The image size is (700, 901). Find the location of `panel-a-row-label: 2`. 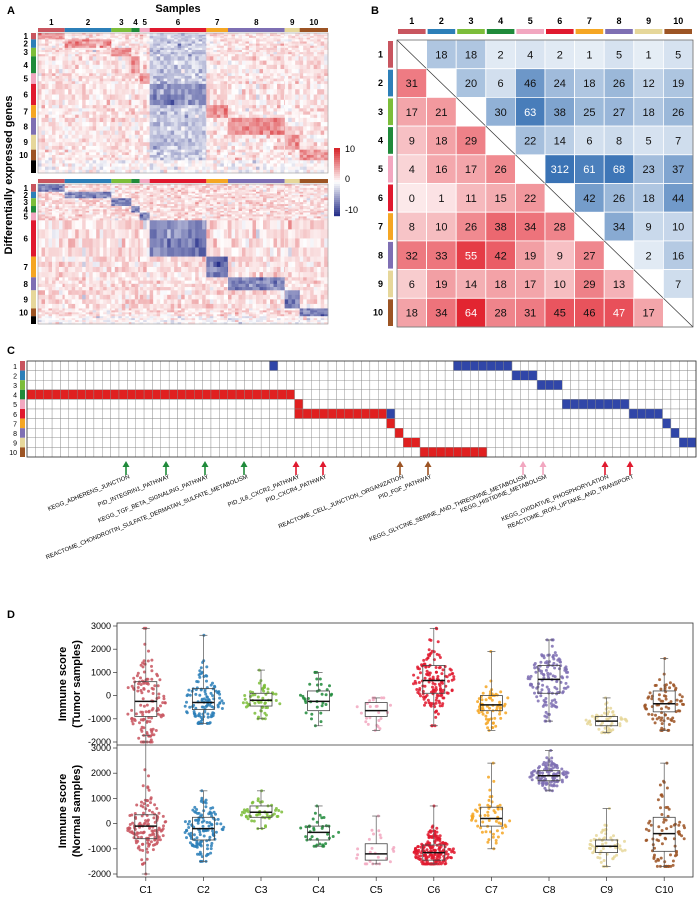

panel-a-row-label: 2 is located at coordinates (26, 44).